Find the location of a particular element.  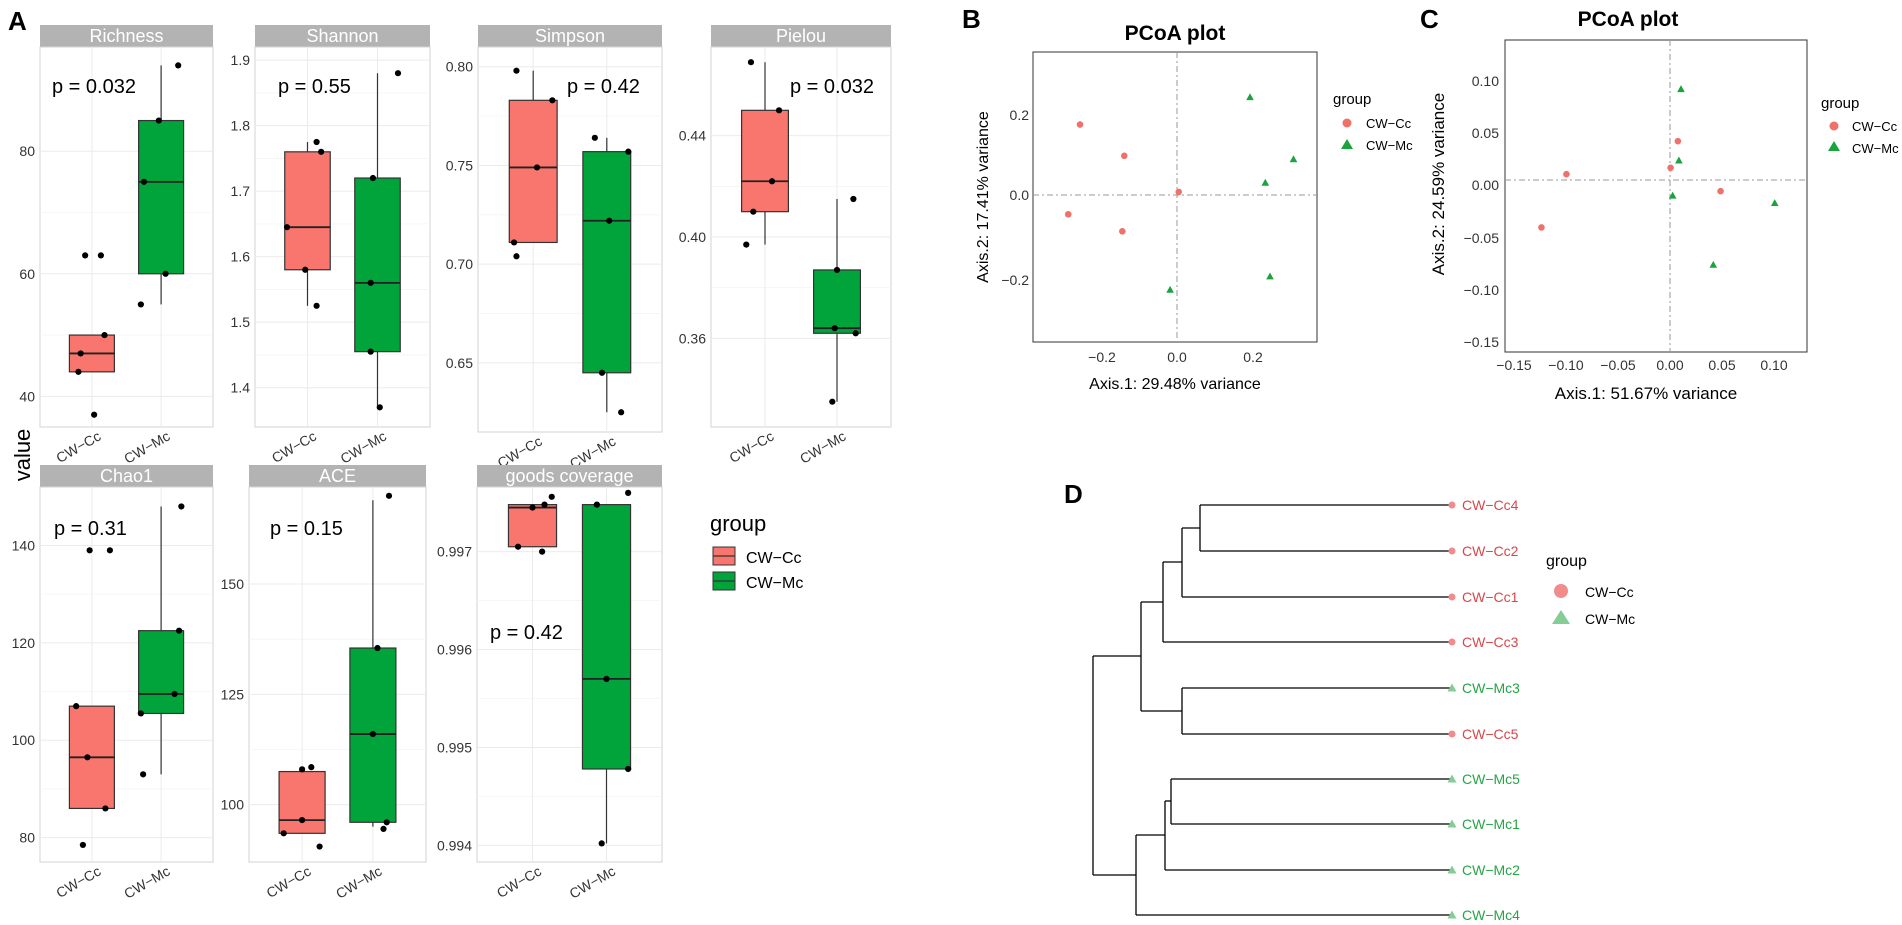

pcoa-c-ytick: −0.10 is located at coordinates (1482, 290).